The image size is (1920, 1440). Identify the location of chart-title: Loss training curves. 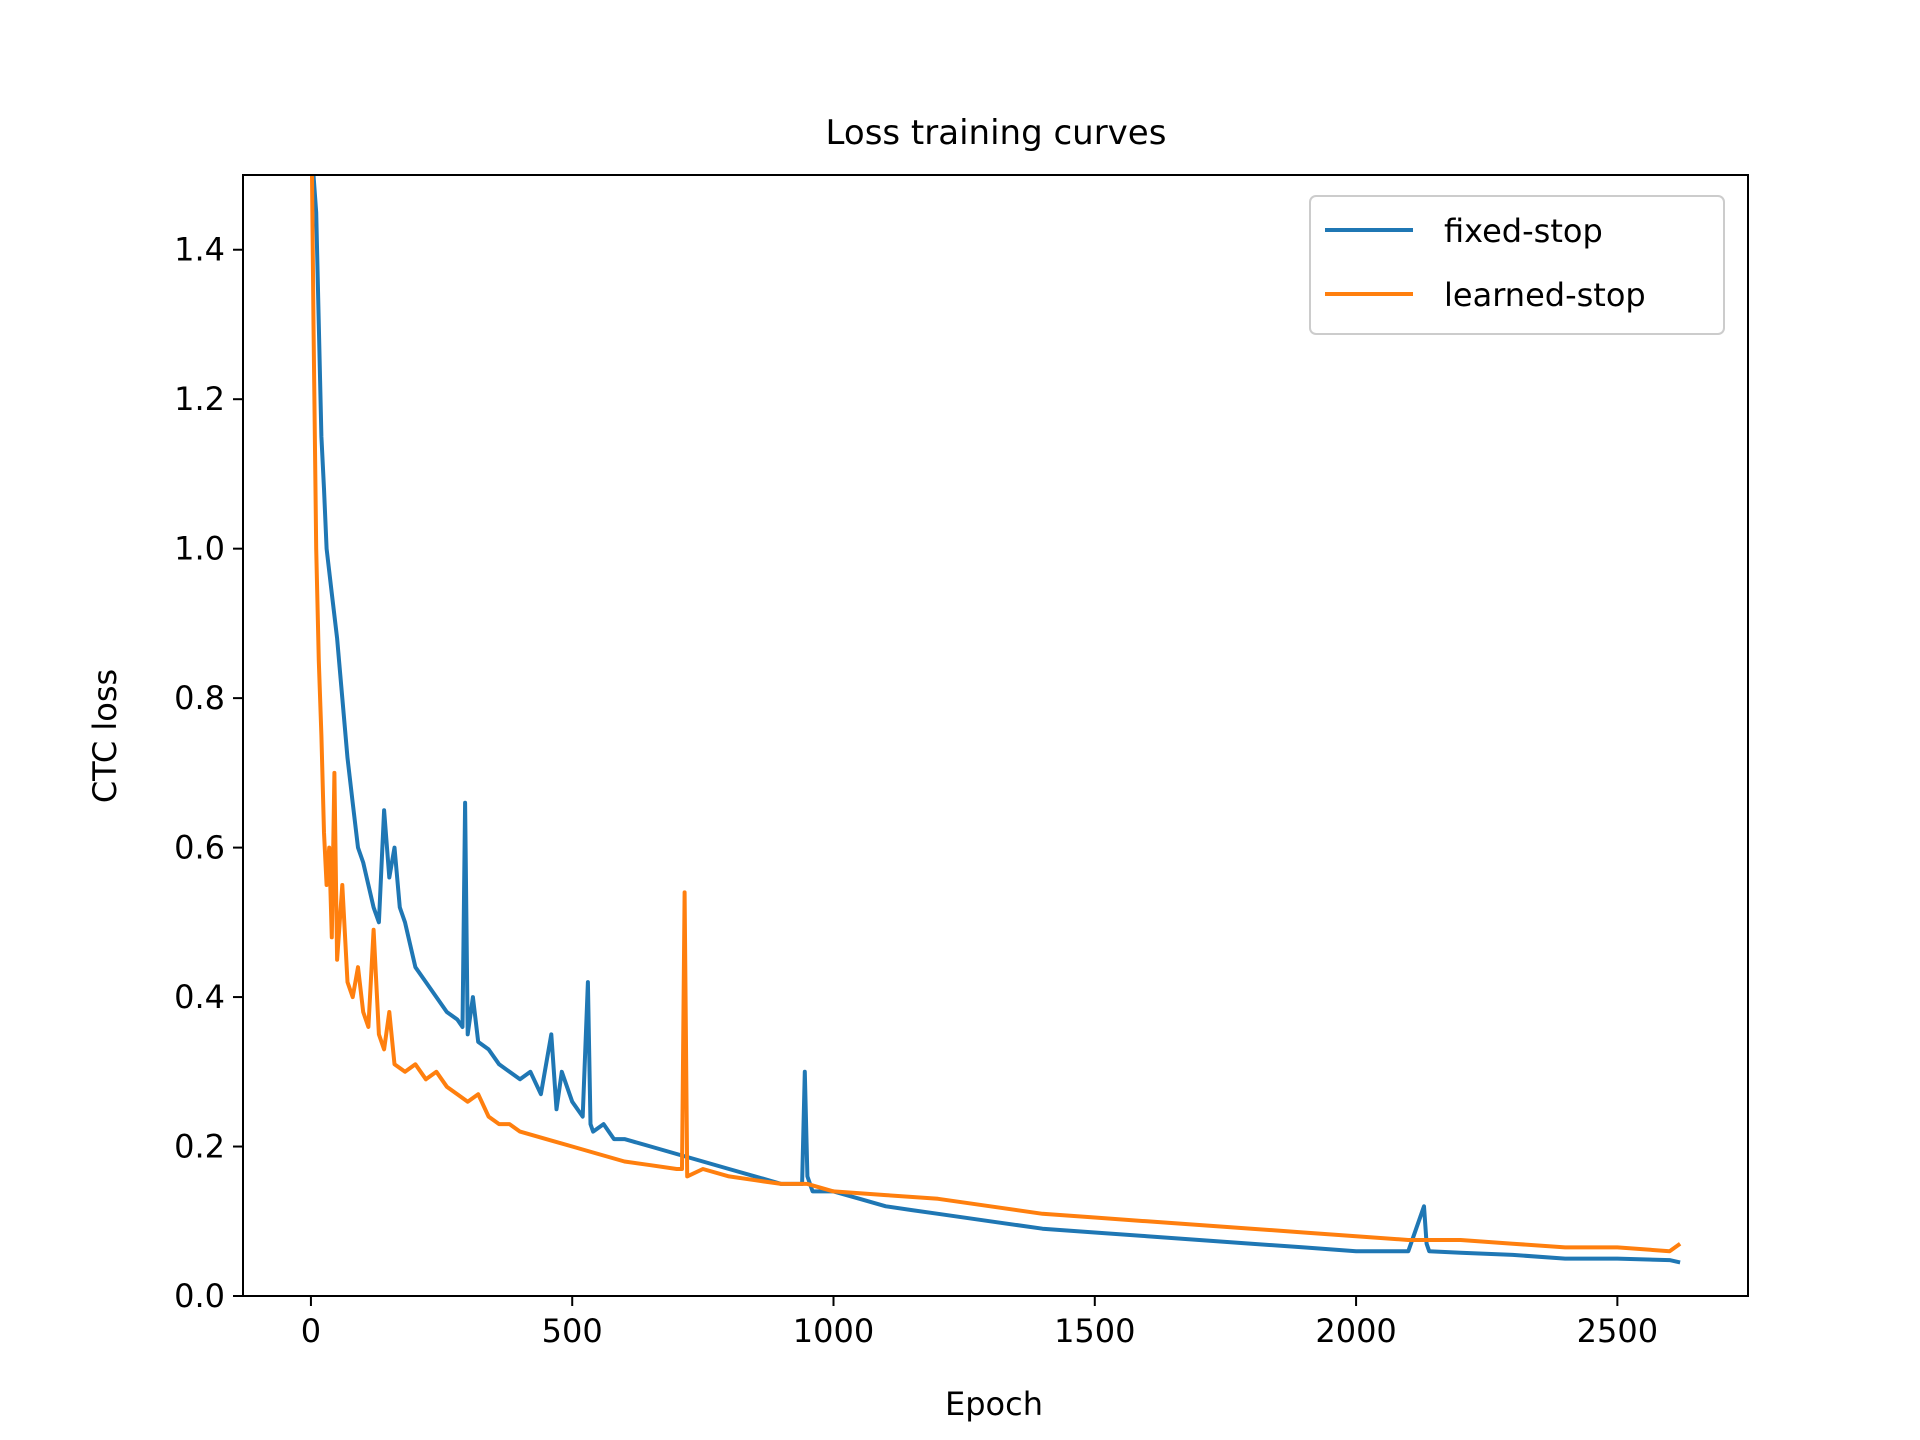
(996, 133).